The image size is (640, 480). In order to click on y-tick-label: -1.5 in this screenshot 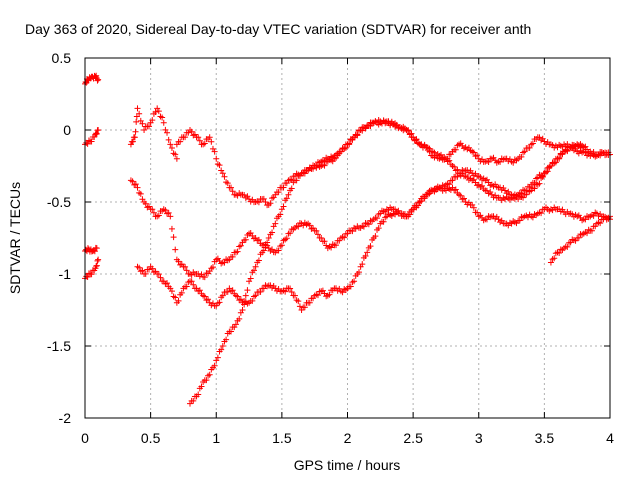, I will do `click(59, 346)`.